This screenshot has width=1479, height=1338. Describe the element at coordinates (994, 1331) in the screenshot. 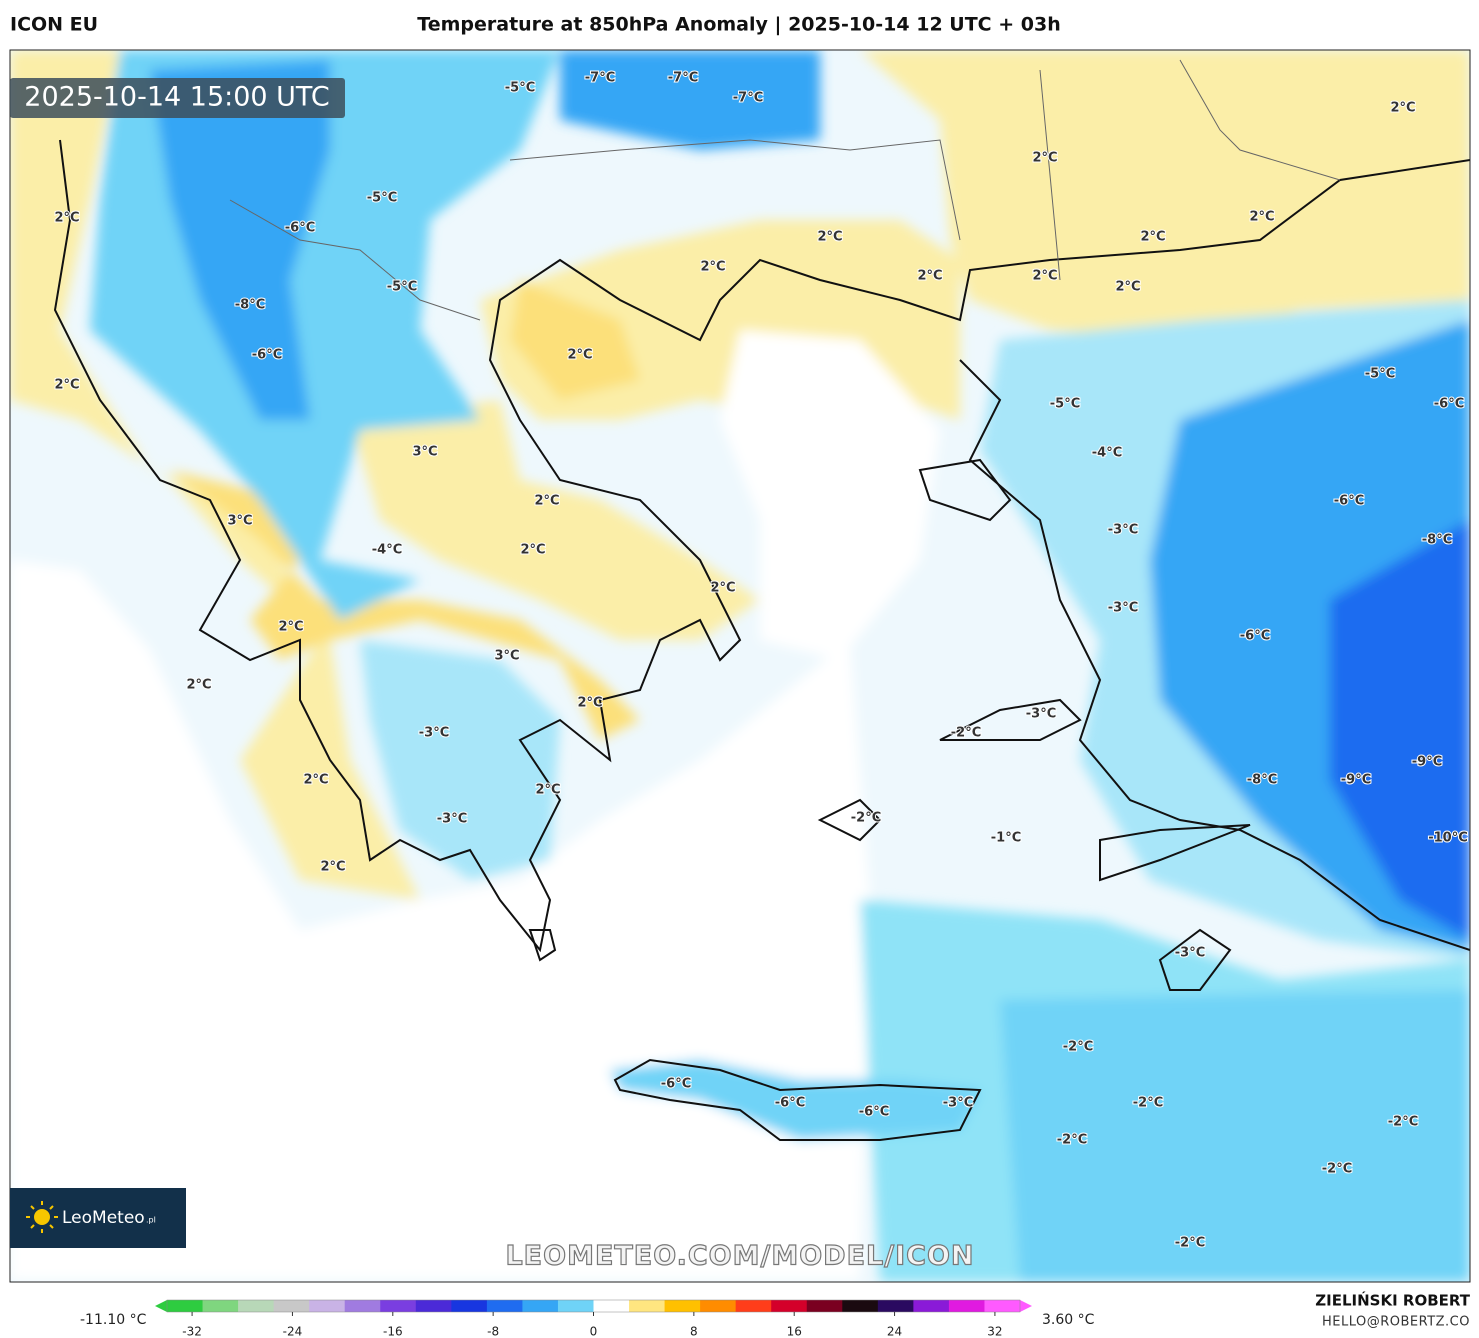

I see `colorbar-tick-label: 32` at that location.